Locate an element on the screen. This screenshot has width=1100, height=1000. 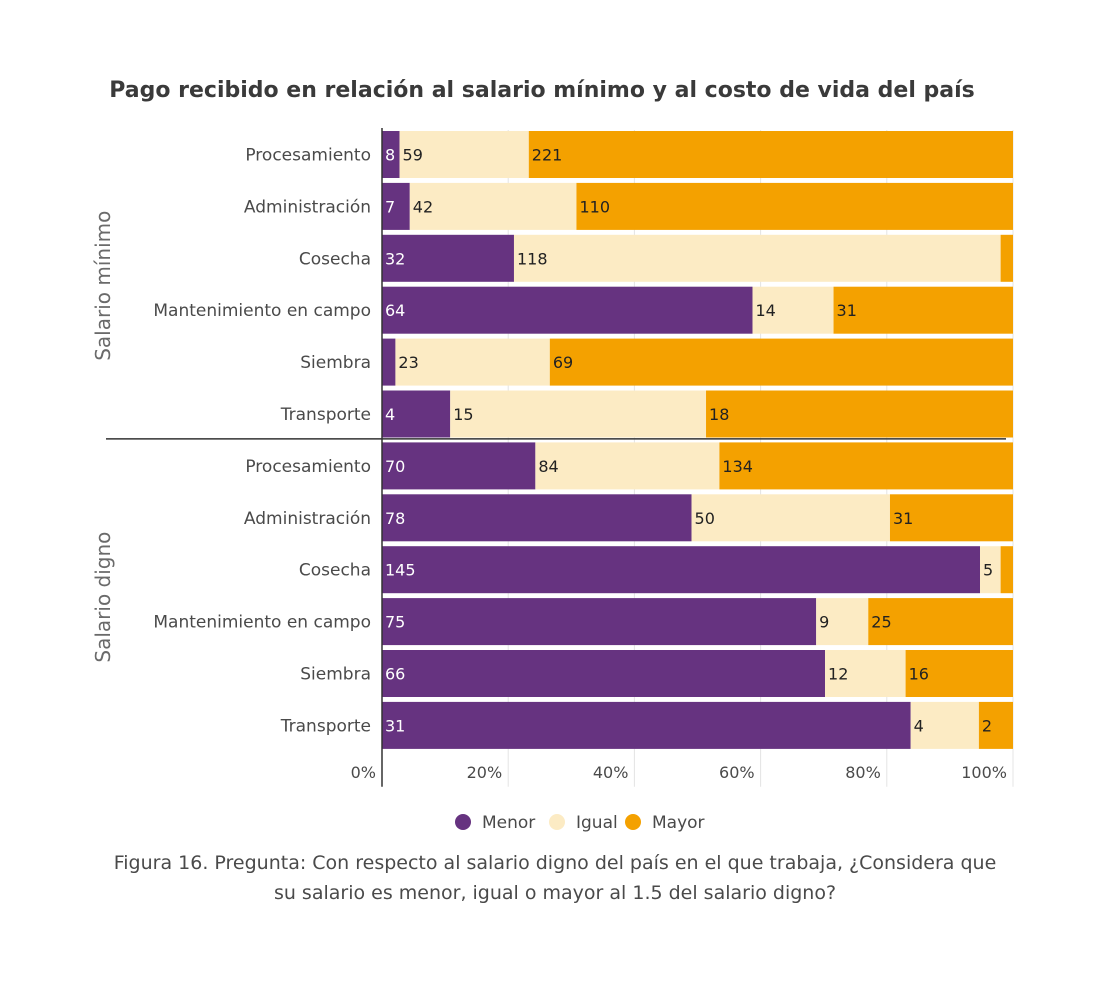
bar-value-label: 110 is located at coordinates (594, 206).